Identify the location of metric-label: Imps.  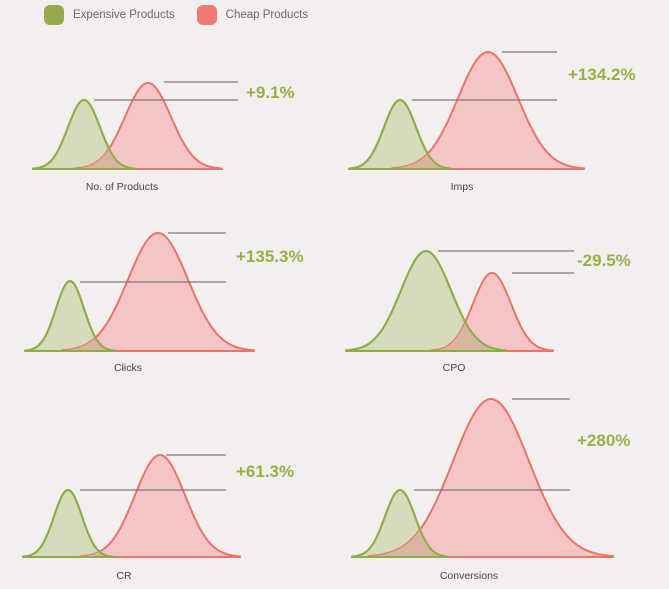
(462, 187).